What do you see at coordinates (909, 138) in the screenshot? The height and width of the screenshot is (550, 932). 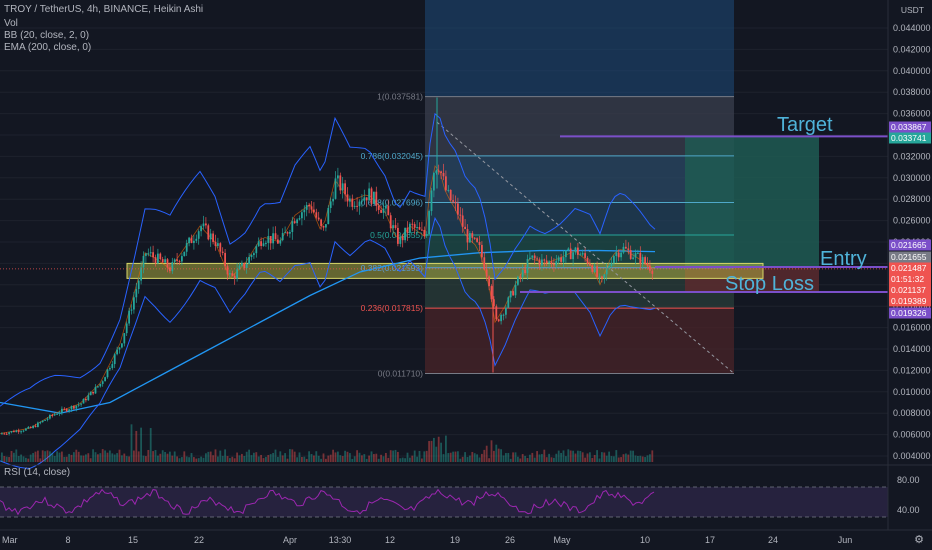 I see `price-tag-label: 0.033741` at bounding box center [909, 138].